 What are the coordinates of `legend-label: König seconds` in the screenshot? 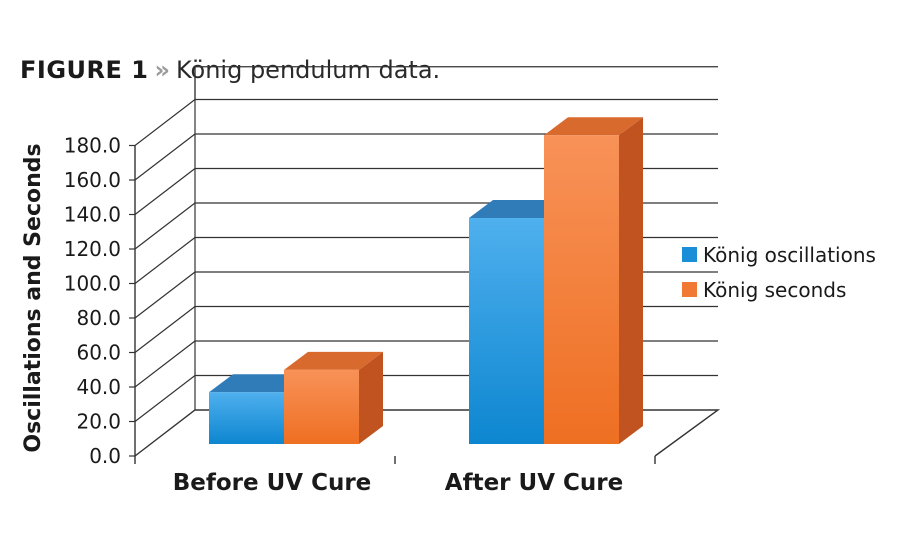 It's located at (774, 290).